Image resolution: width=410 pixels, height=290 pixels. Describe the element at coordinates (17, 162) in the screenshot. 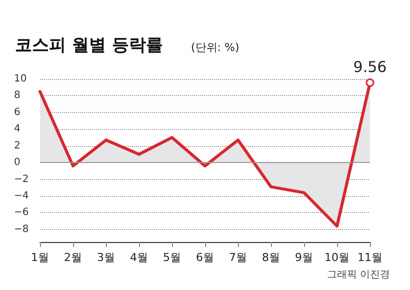

I see `y-tick-label: 0` at that location.